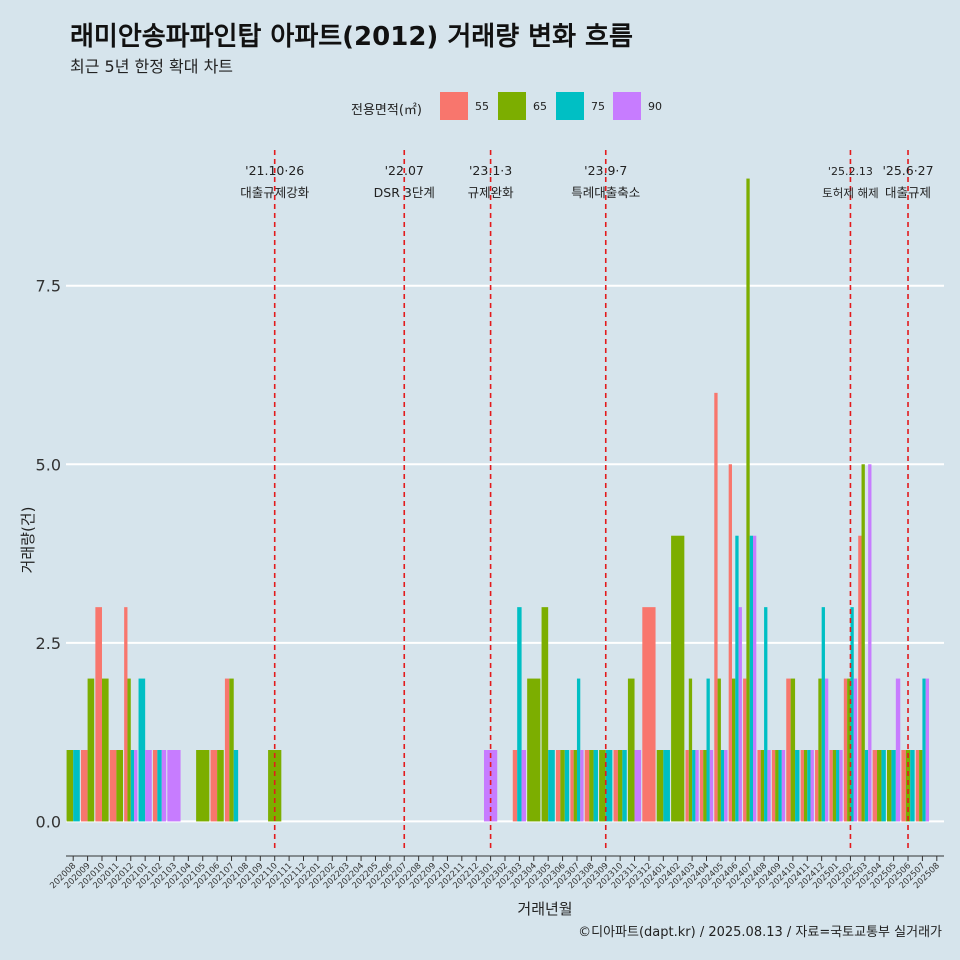 The height and width of the screenshot is (960, 960). What do you see at coordinates (490, 170) in the screenshot?
I see `event-date: '23.1·3` at bounding box center [490, 170].